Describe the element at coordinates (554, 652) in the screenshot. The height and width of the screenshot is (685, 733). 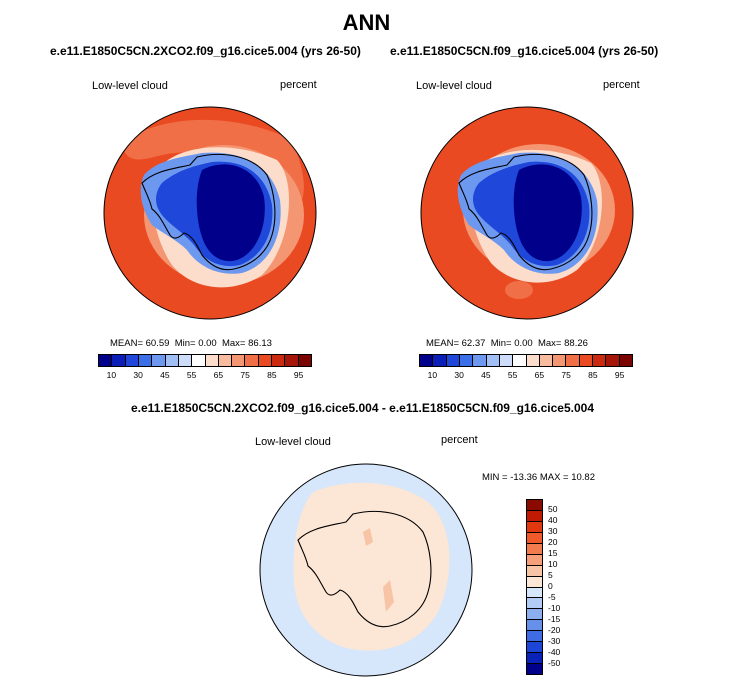
I see `diff-colorbar-tick-label: -40` at that location.